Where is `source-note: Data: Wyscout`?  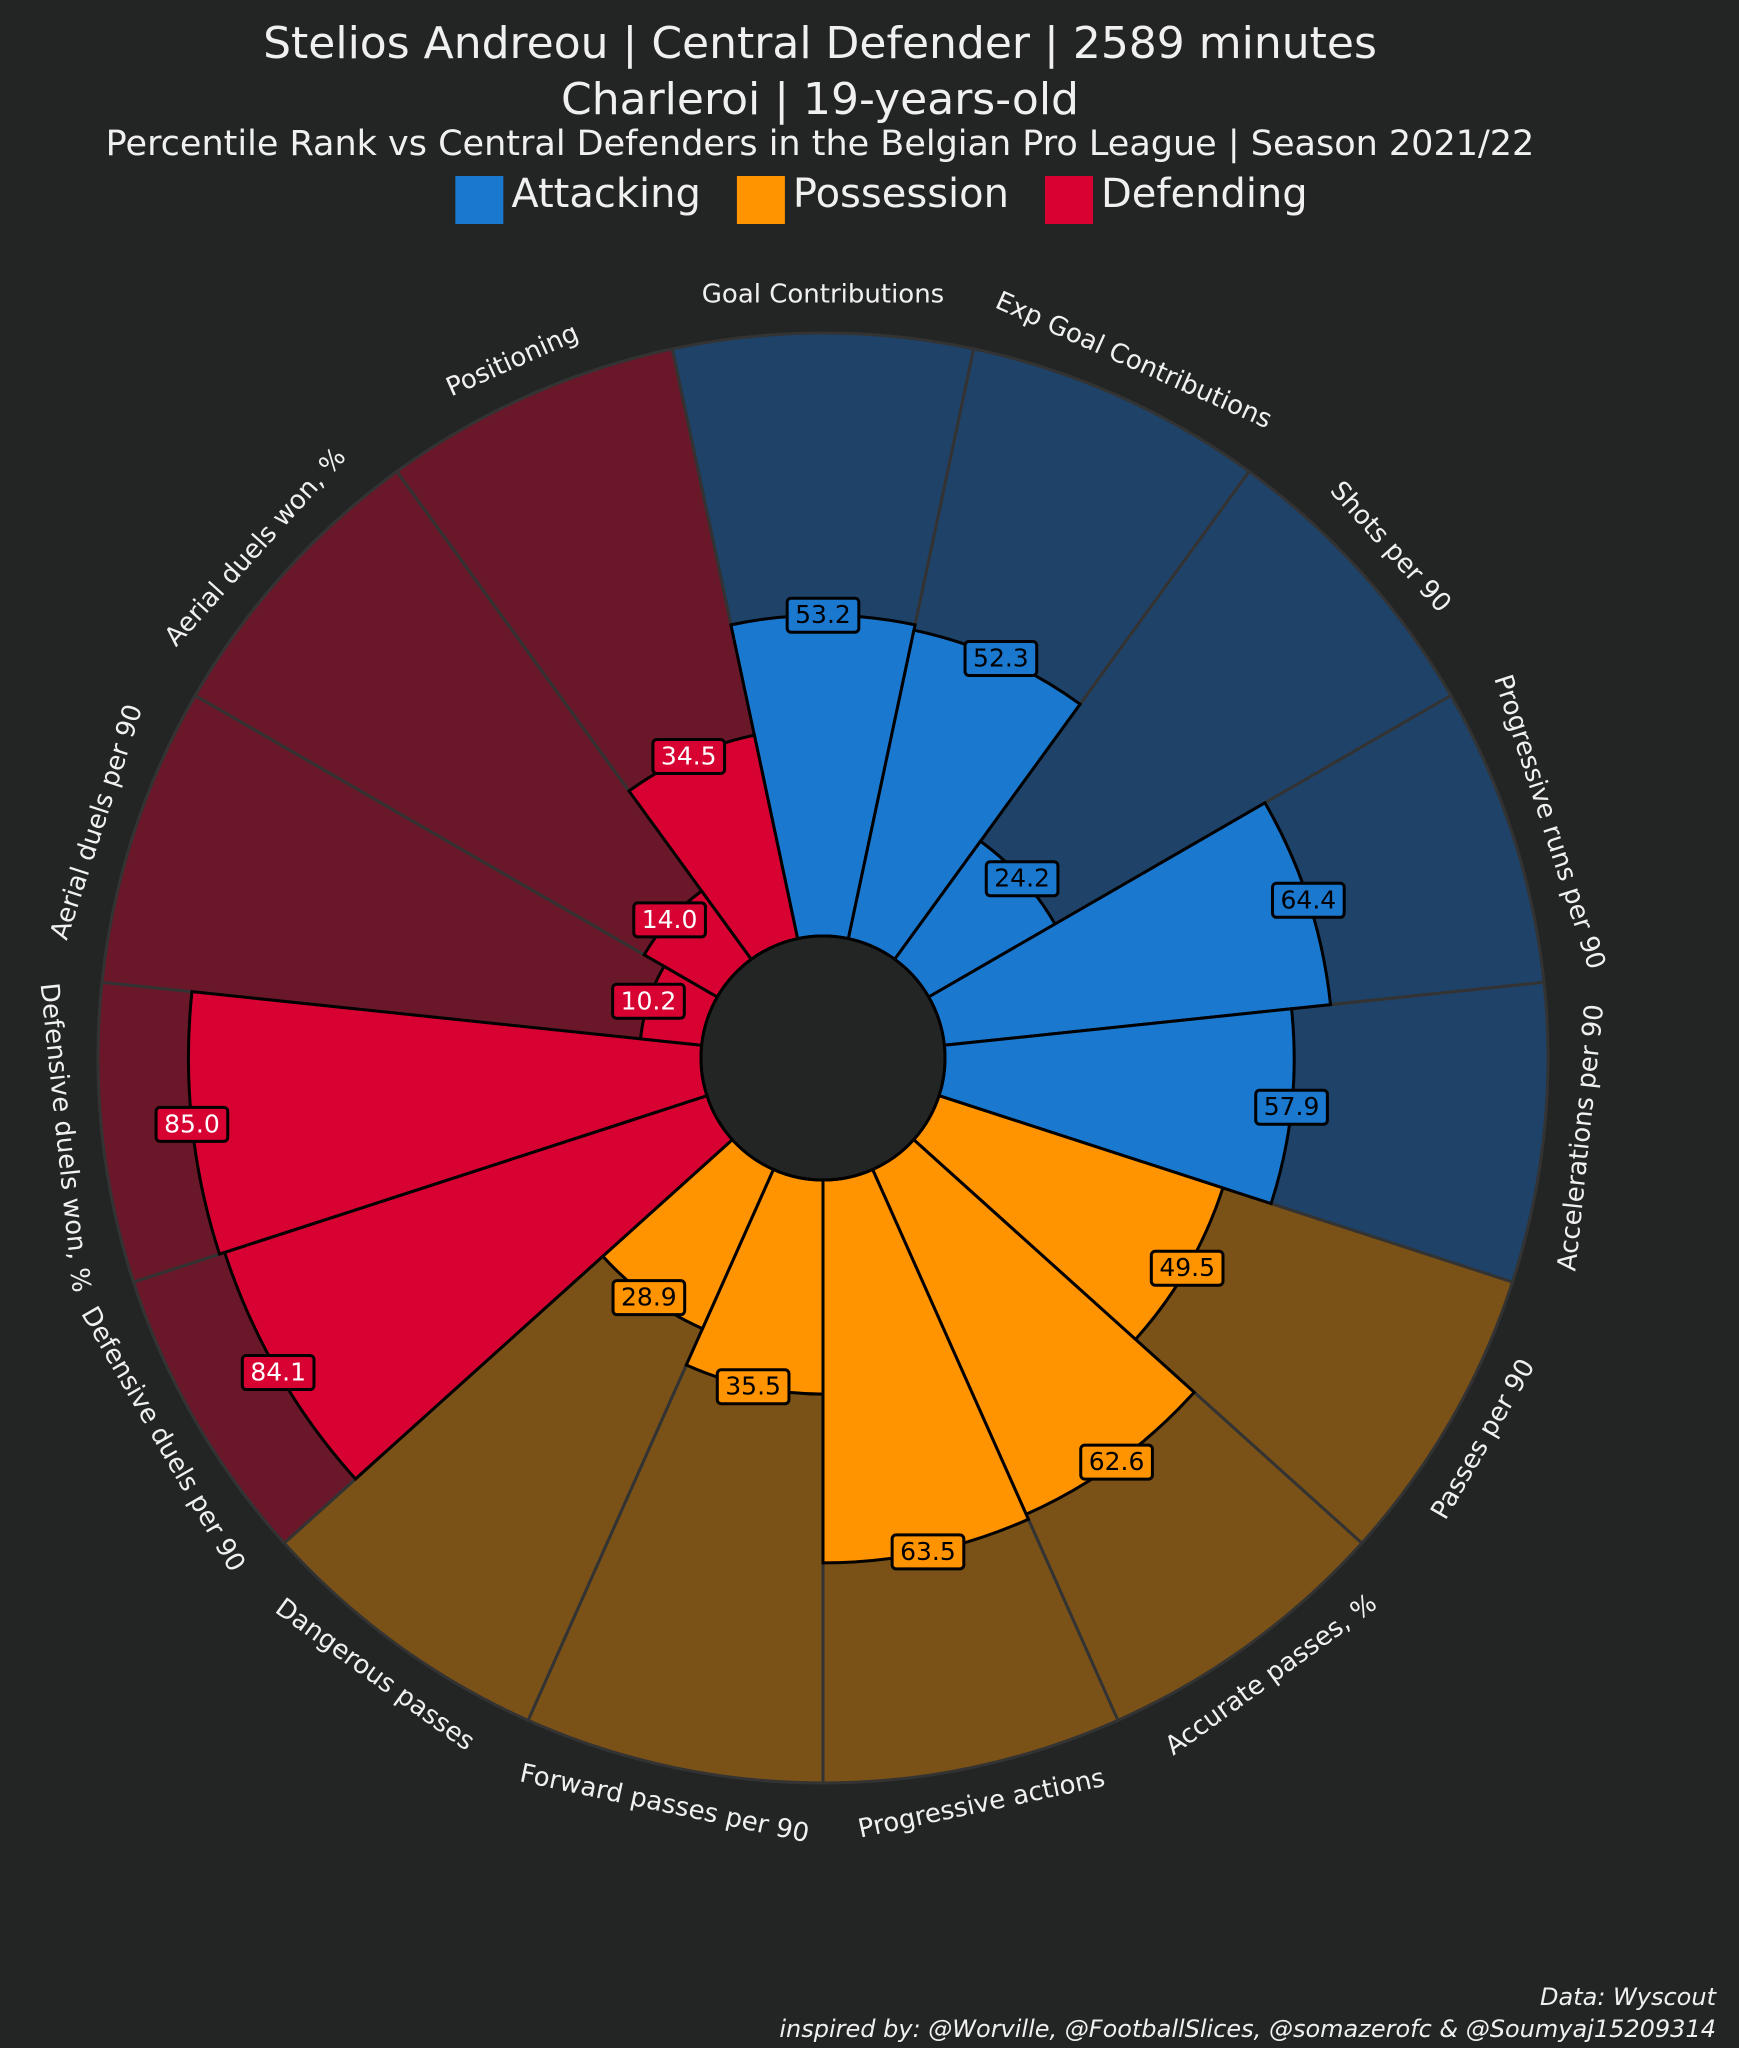
source-note: Data: Wyscout is located at coordinates (1629, 1997).